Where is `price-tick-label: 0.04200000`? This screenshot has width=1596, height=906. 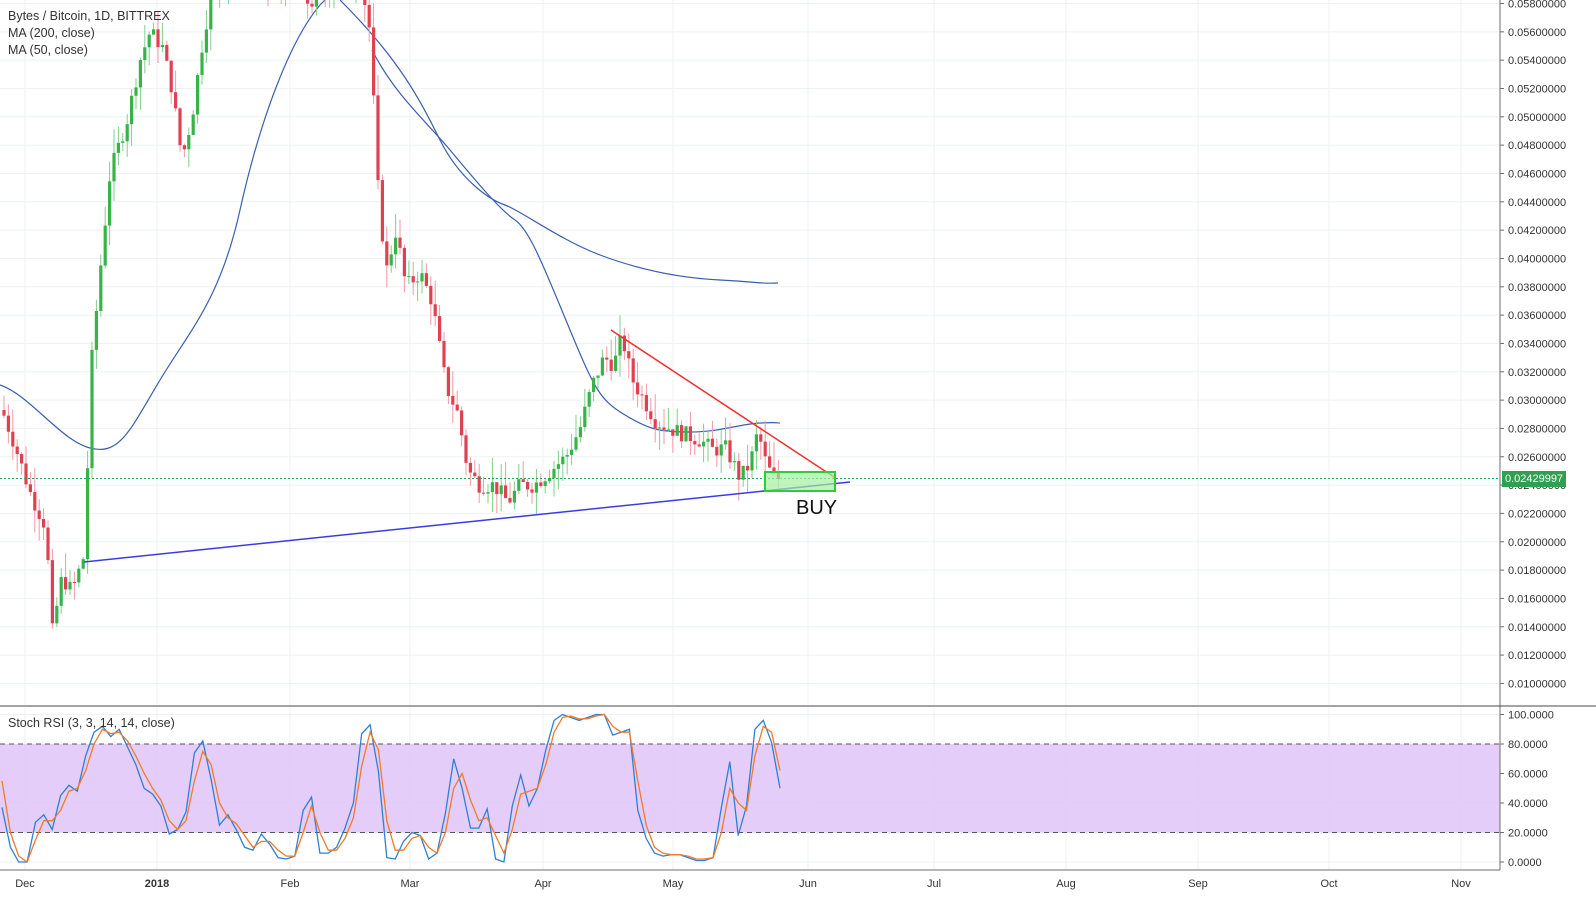 price-tick-label: 0.04200000 is located at coordinates (1537, 231).